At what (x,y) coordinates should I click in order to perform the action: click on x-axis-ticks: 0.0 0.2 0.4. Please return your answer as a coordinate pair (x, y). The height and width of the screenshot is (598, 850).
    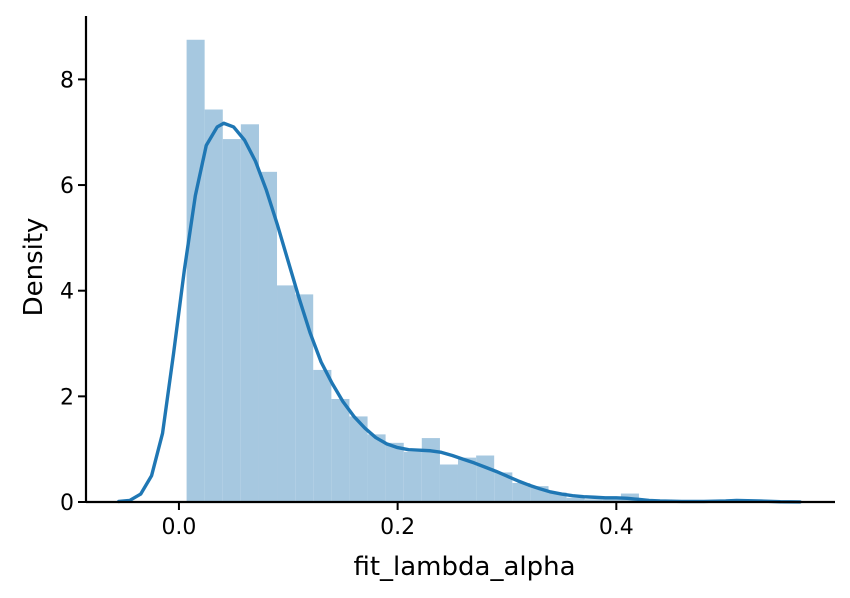
    Looking at the image, I should click on (397, 521).